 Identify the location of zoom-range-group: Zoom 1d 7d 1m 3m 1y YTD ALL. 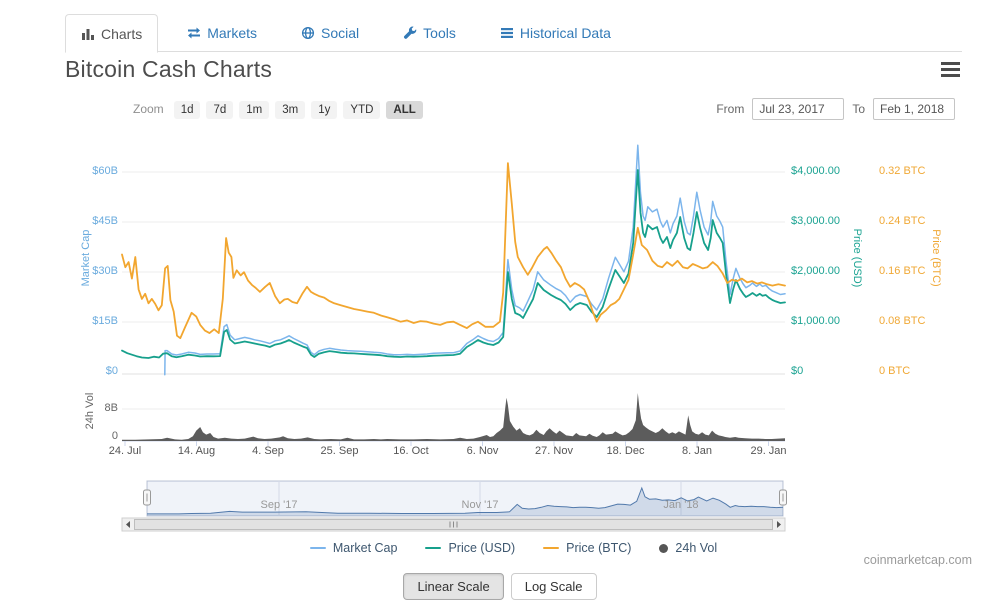
(278, 109).